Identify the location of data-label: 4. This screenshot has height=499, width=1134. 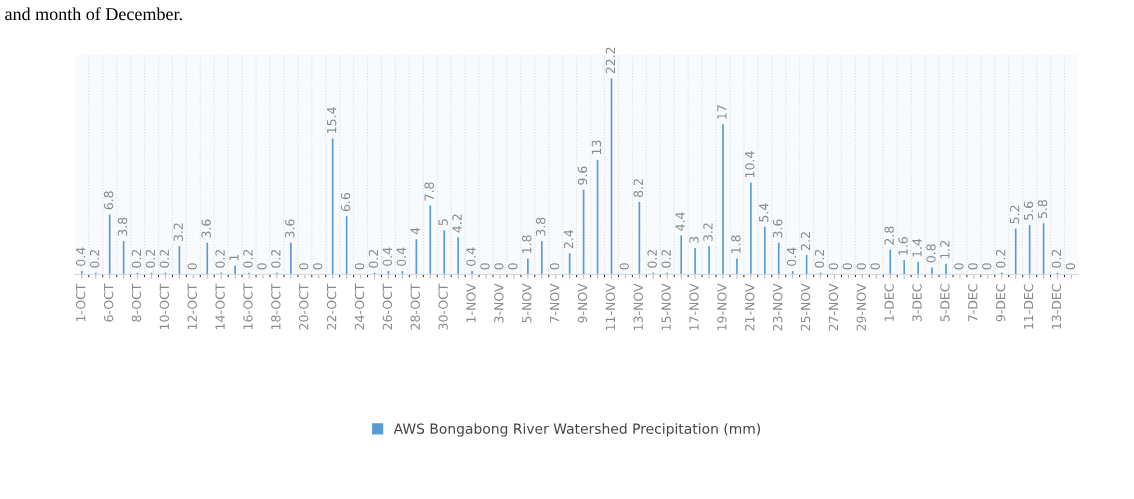
(415, 231).